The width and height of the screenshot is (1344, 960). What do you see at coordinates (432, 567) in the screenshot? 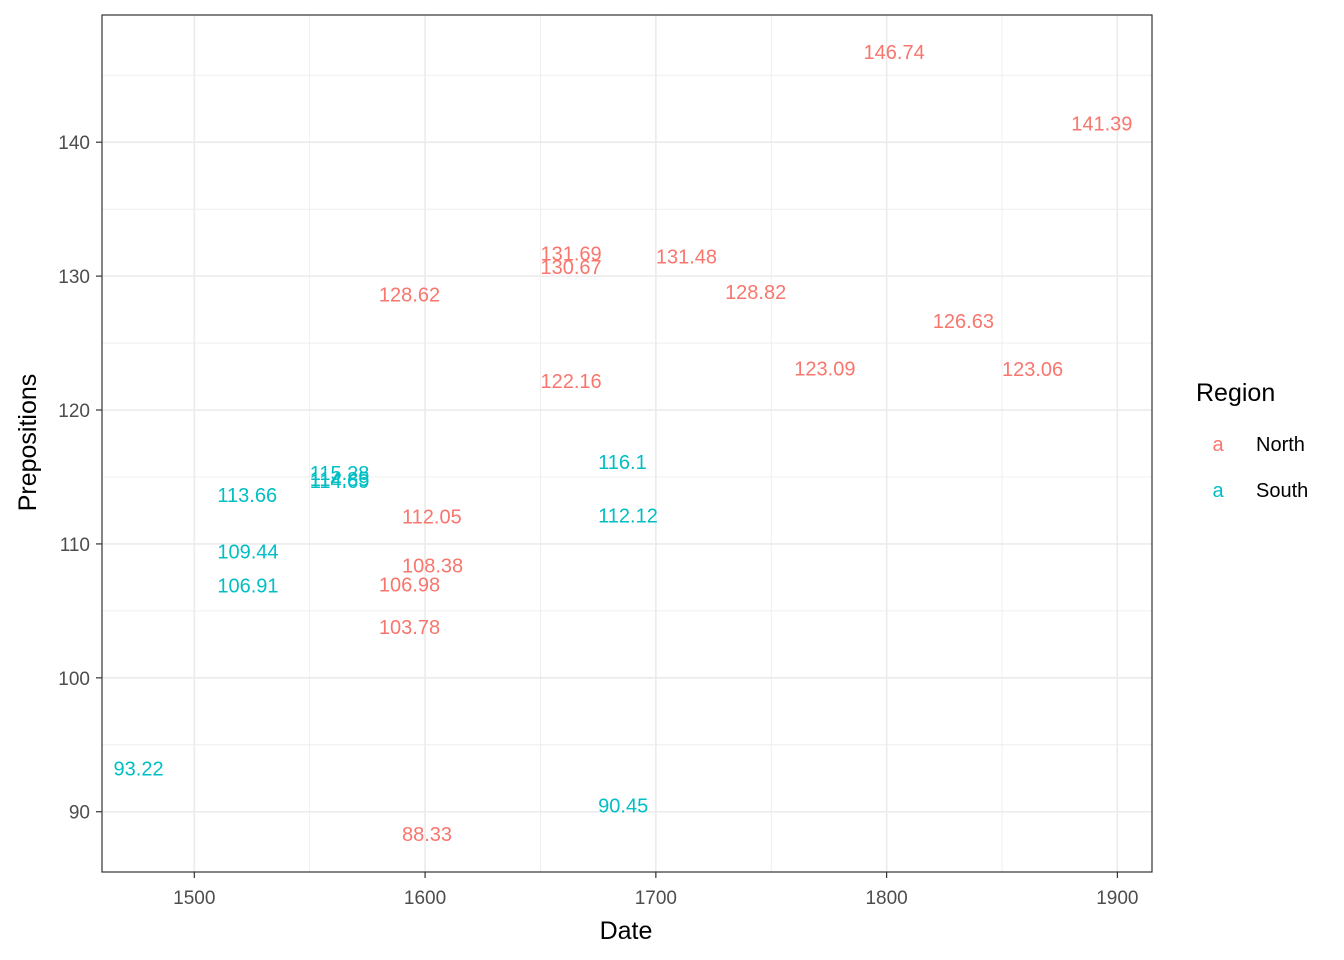
I see `data-point-label: 108.38` at bounding box center [432, 567].